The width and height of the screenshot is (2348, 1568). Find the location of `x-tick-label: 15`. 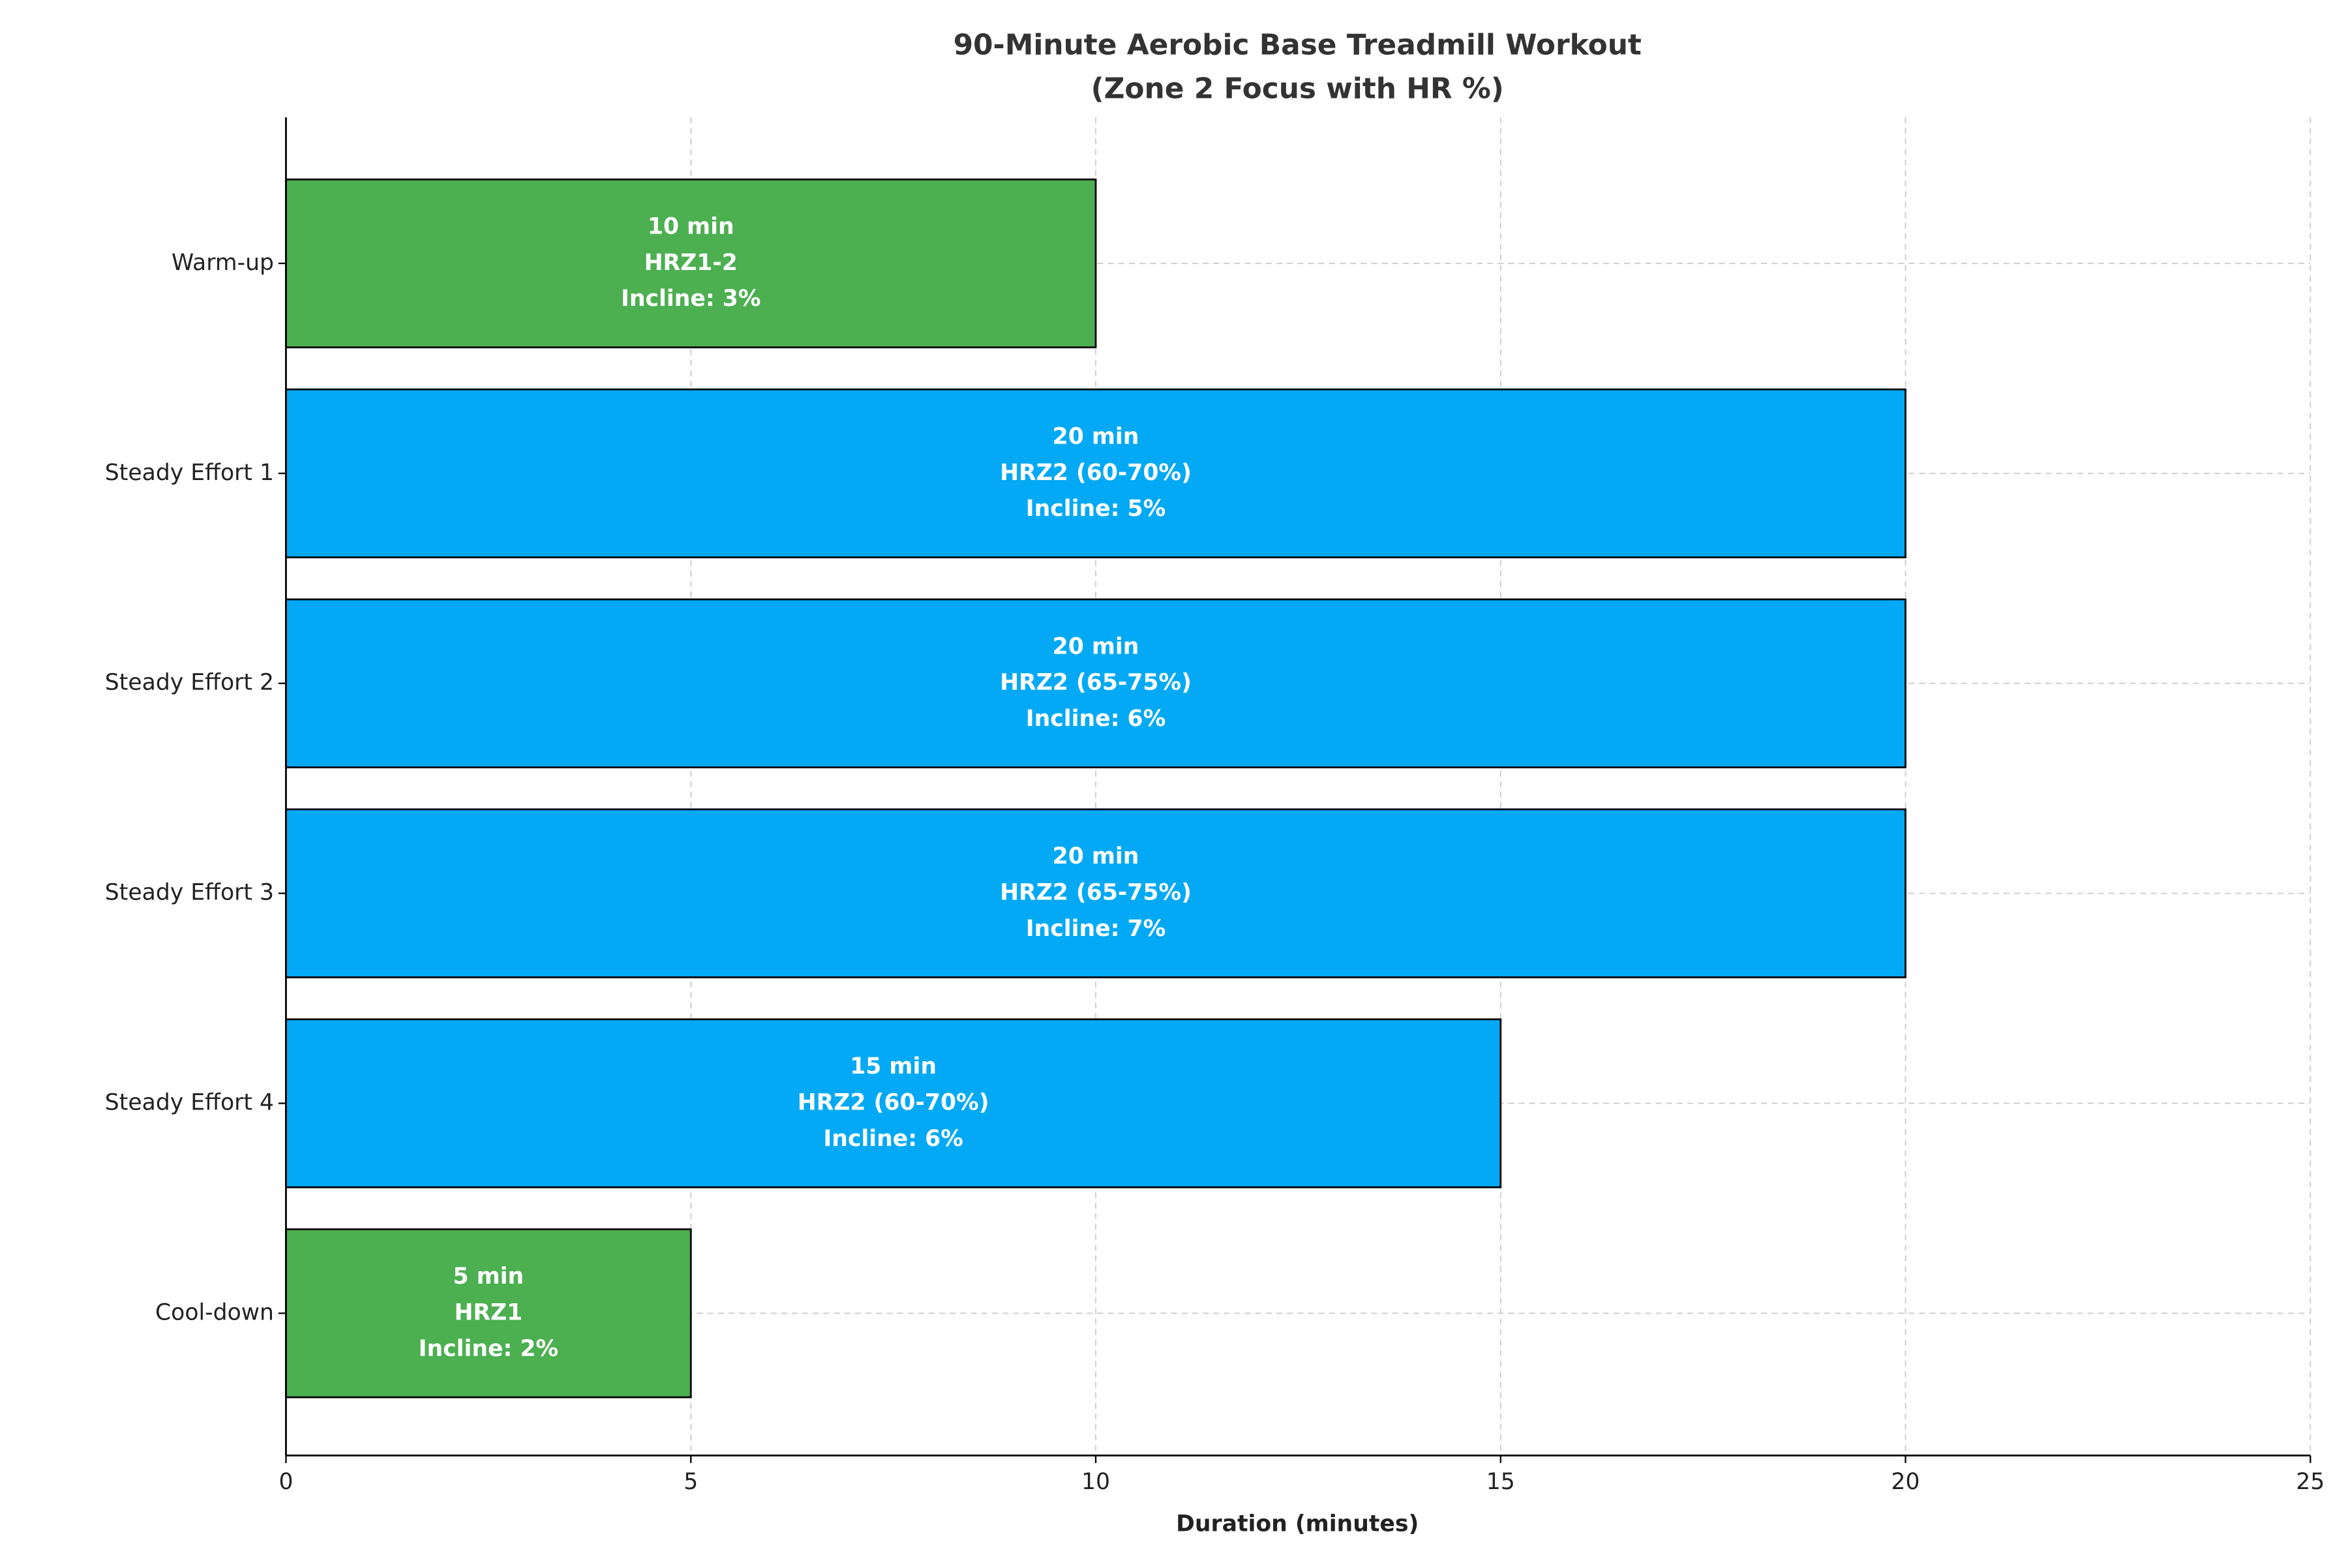

x-tick-label: 15 is located at coordinates (1500, 1482).